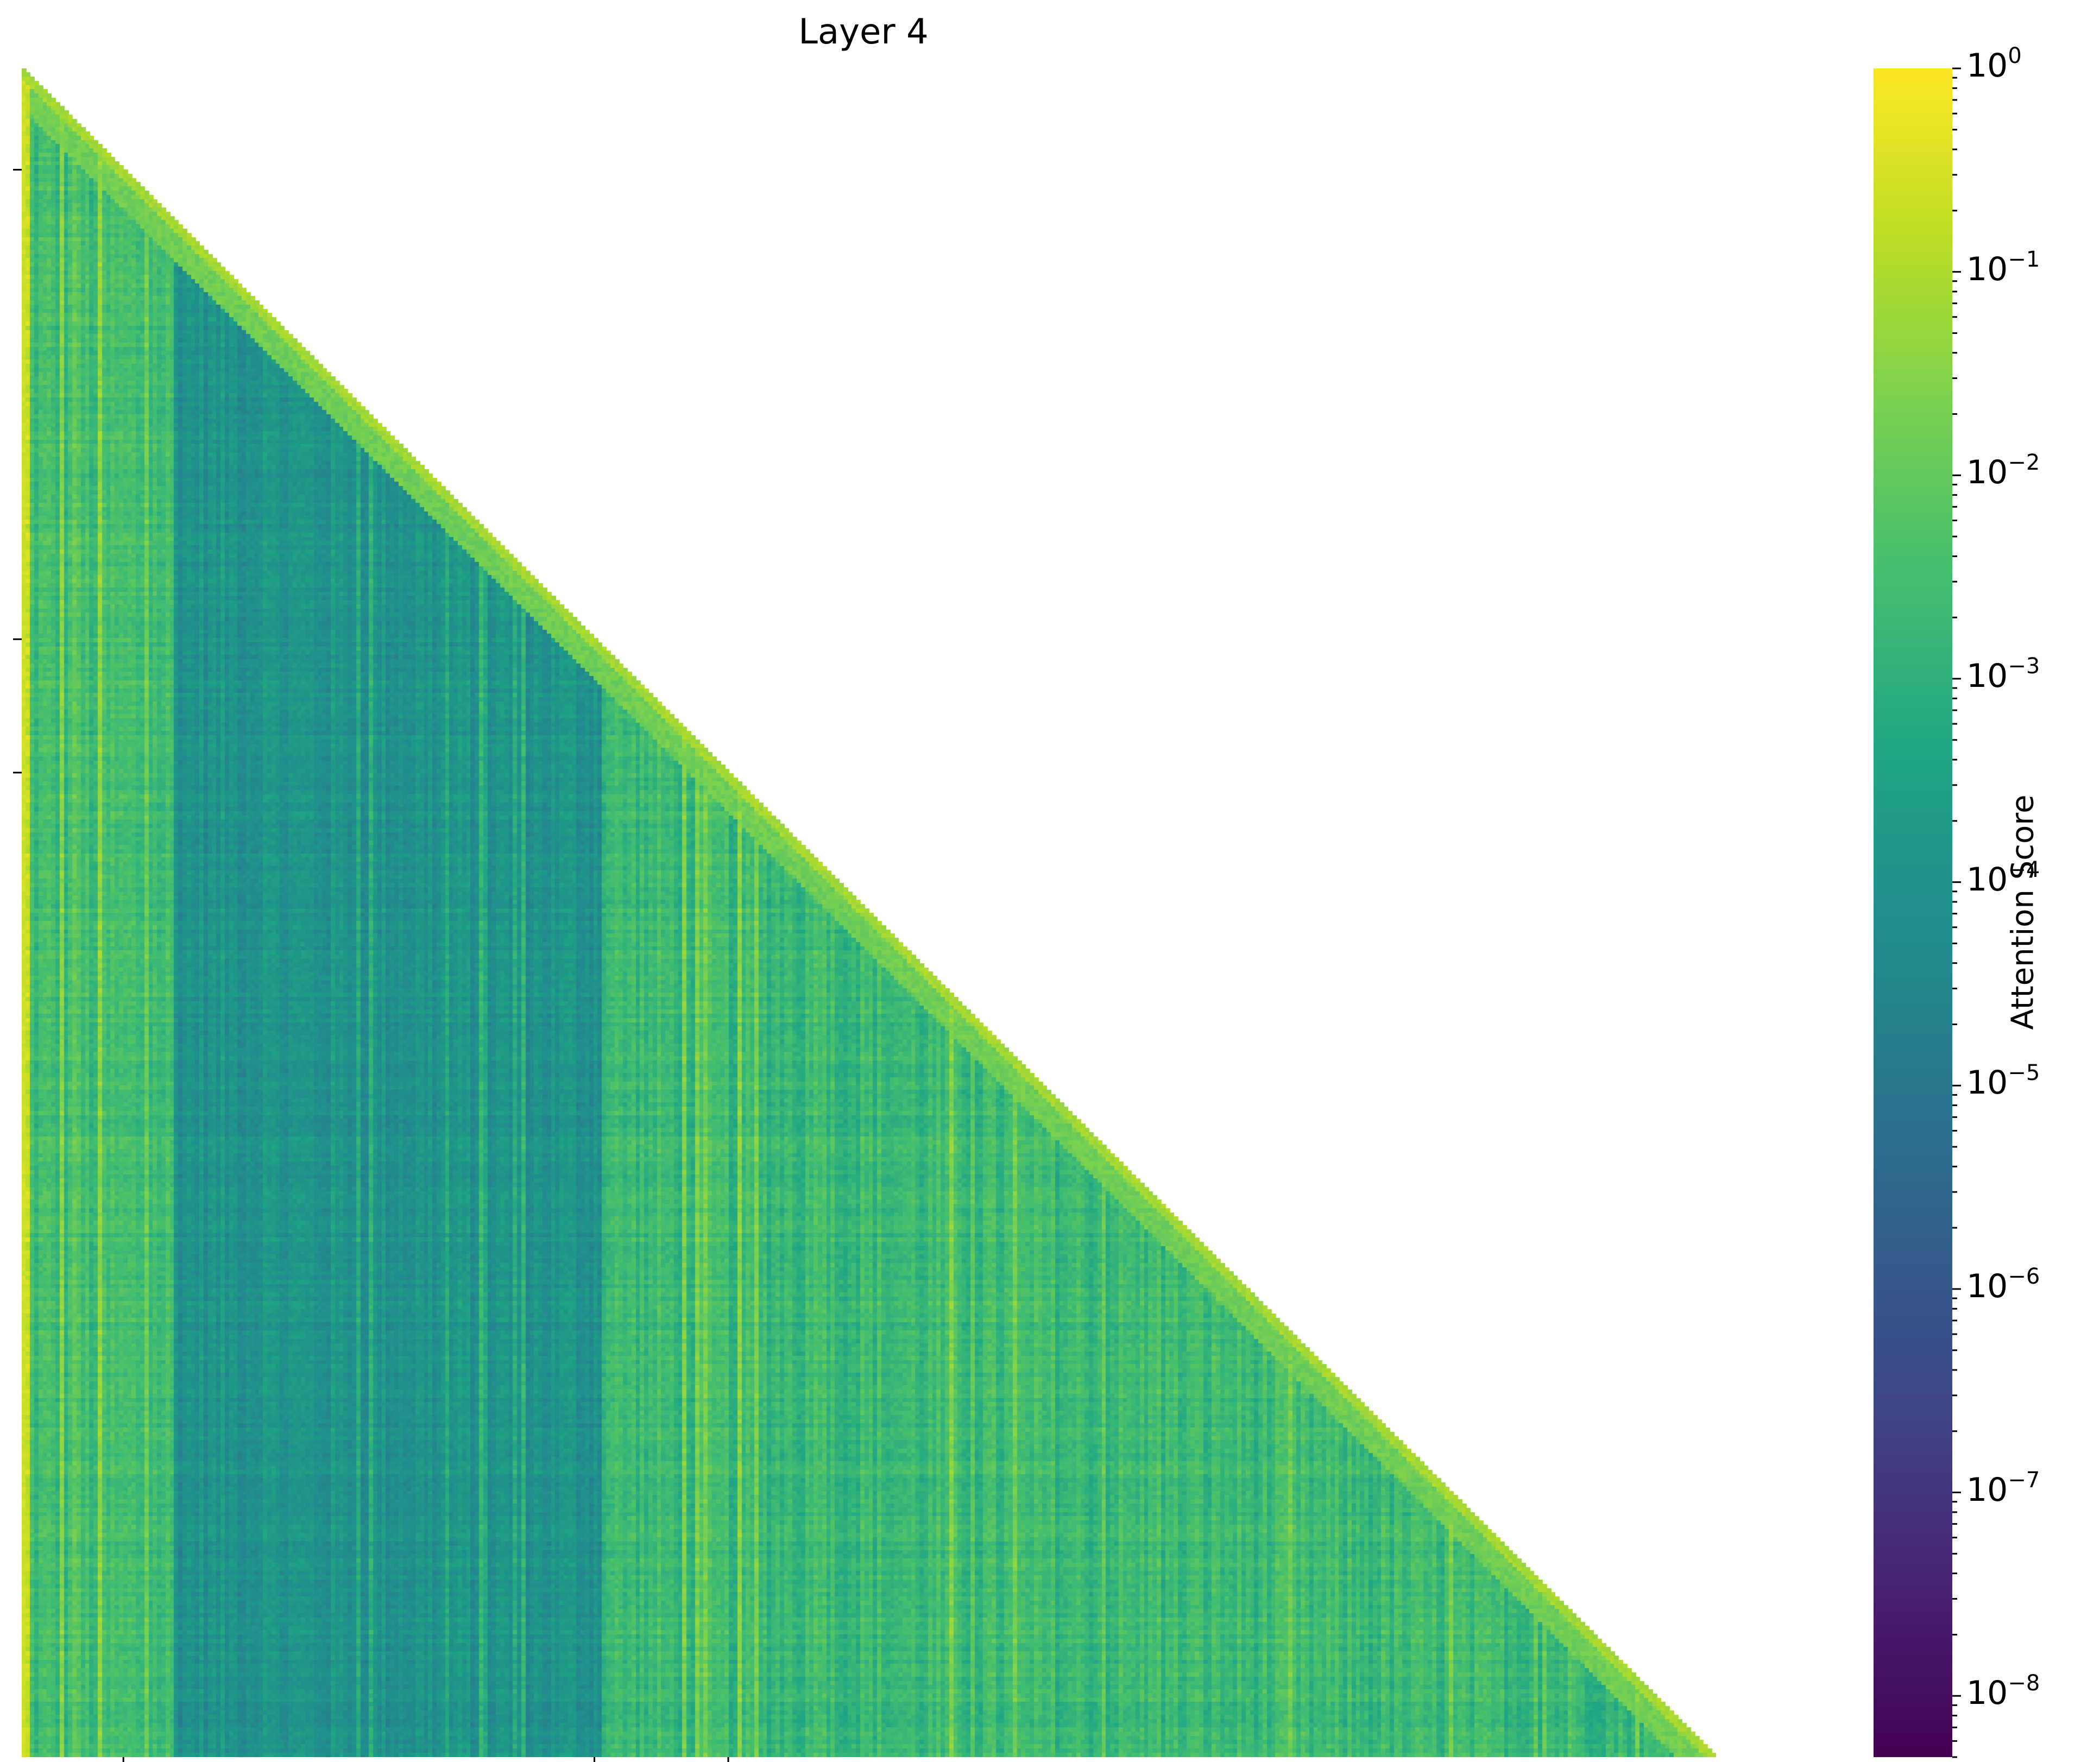 This screenshot has width=2100, height=1762. Describe the element at coordinates (2003, 267) in the screenshot. I see `colorbar-tick-label: 10⁻¹` at that location.